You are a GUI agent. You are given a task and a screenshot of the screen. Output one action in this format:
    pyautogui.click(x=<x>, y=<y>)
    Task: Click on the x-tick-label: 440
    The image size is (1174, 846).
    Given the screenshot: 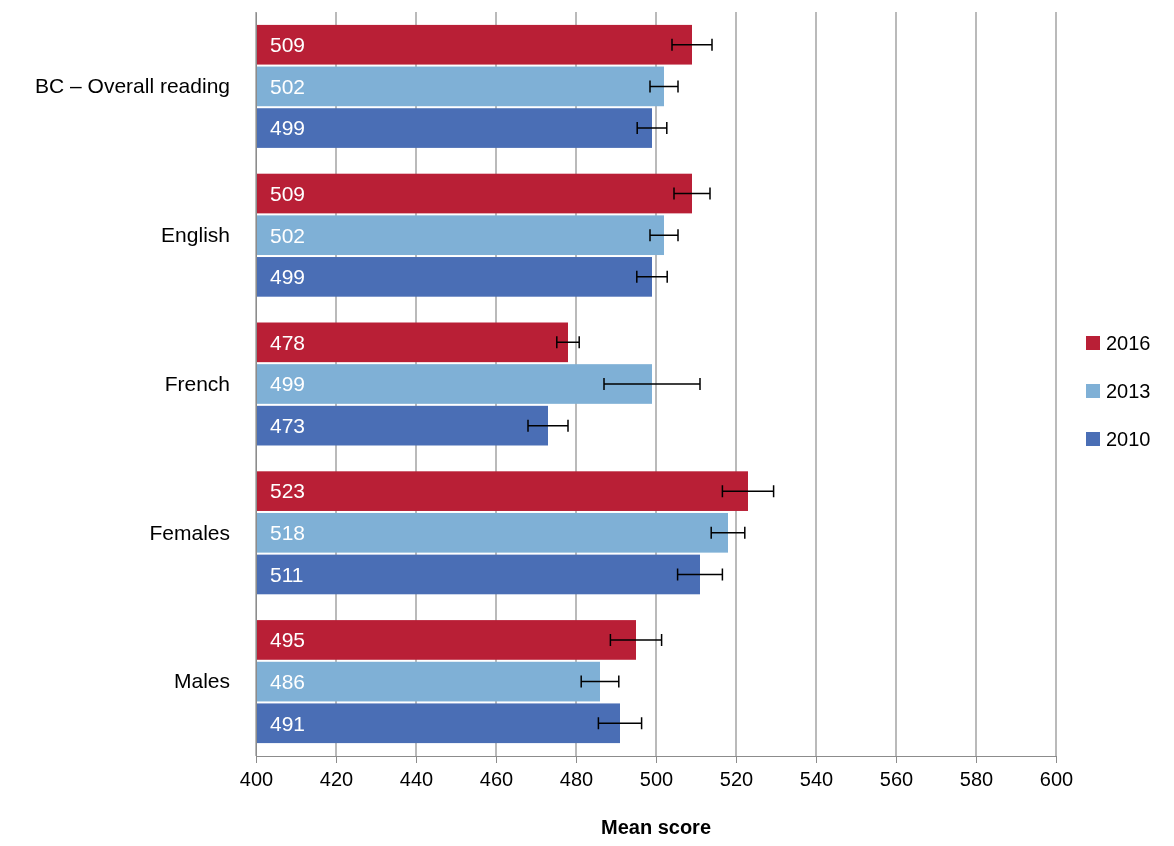 What is the action you would take?
    pyautogui.click(x=416, y=779)
    